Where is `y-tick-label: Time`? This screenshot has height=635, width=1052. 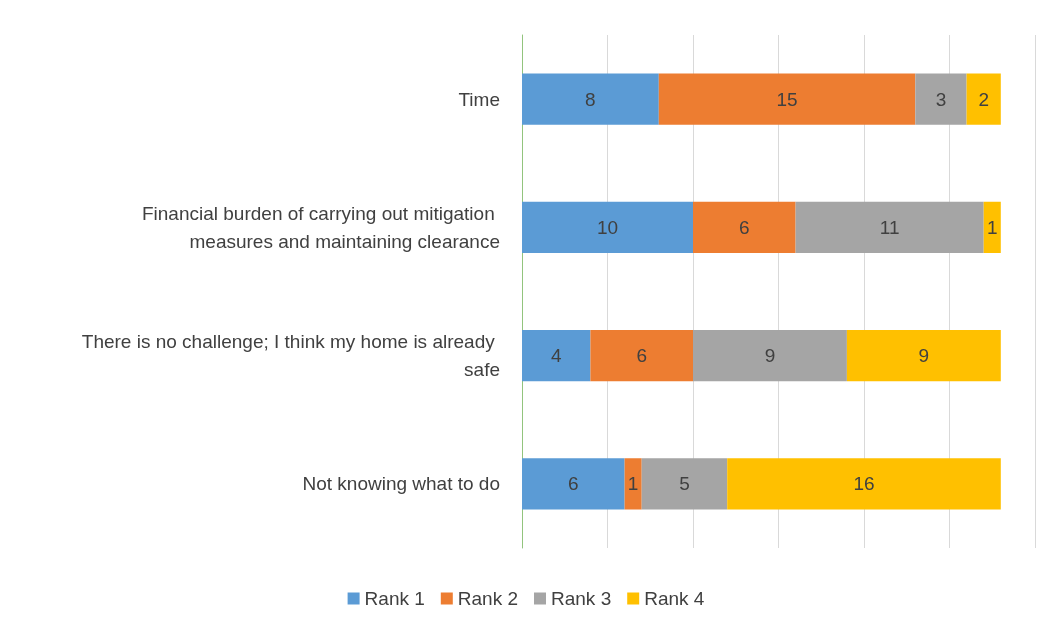
y-tick-label: Time is located at coordinates (479, 99).